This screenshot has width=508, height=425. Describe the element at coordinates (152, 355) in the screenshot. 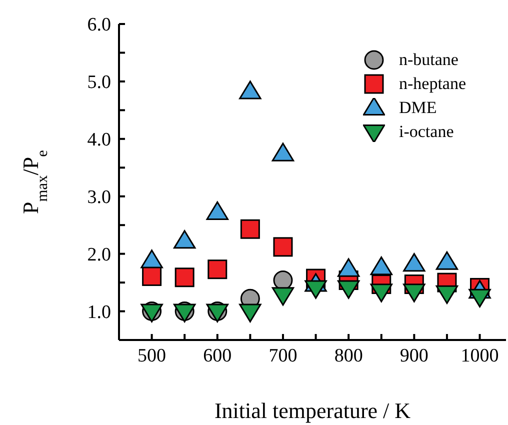

I see `x-tick-label: 500` at that location.